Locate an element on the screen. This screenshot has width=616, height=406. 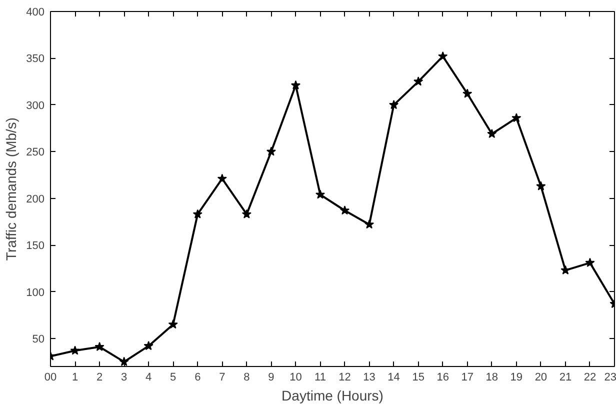
x-tick-label: 23 is located at coordinates (610, 378).